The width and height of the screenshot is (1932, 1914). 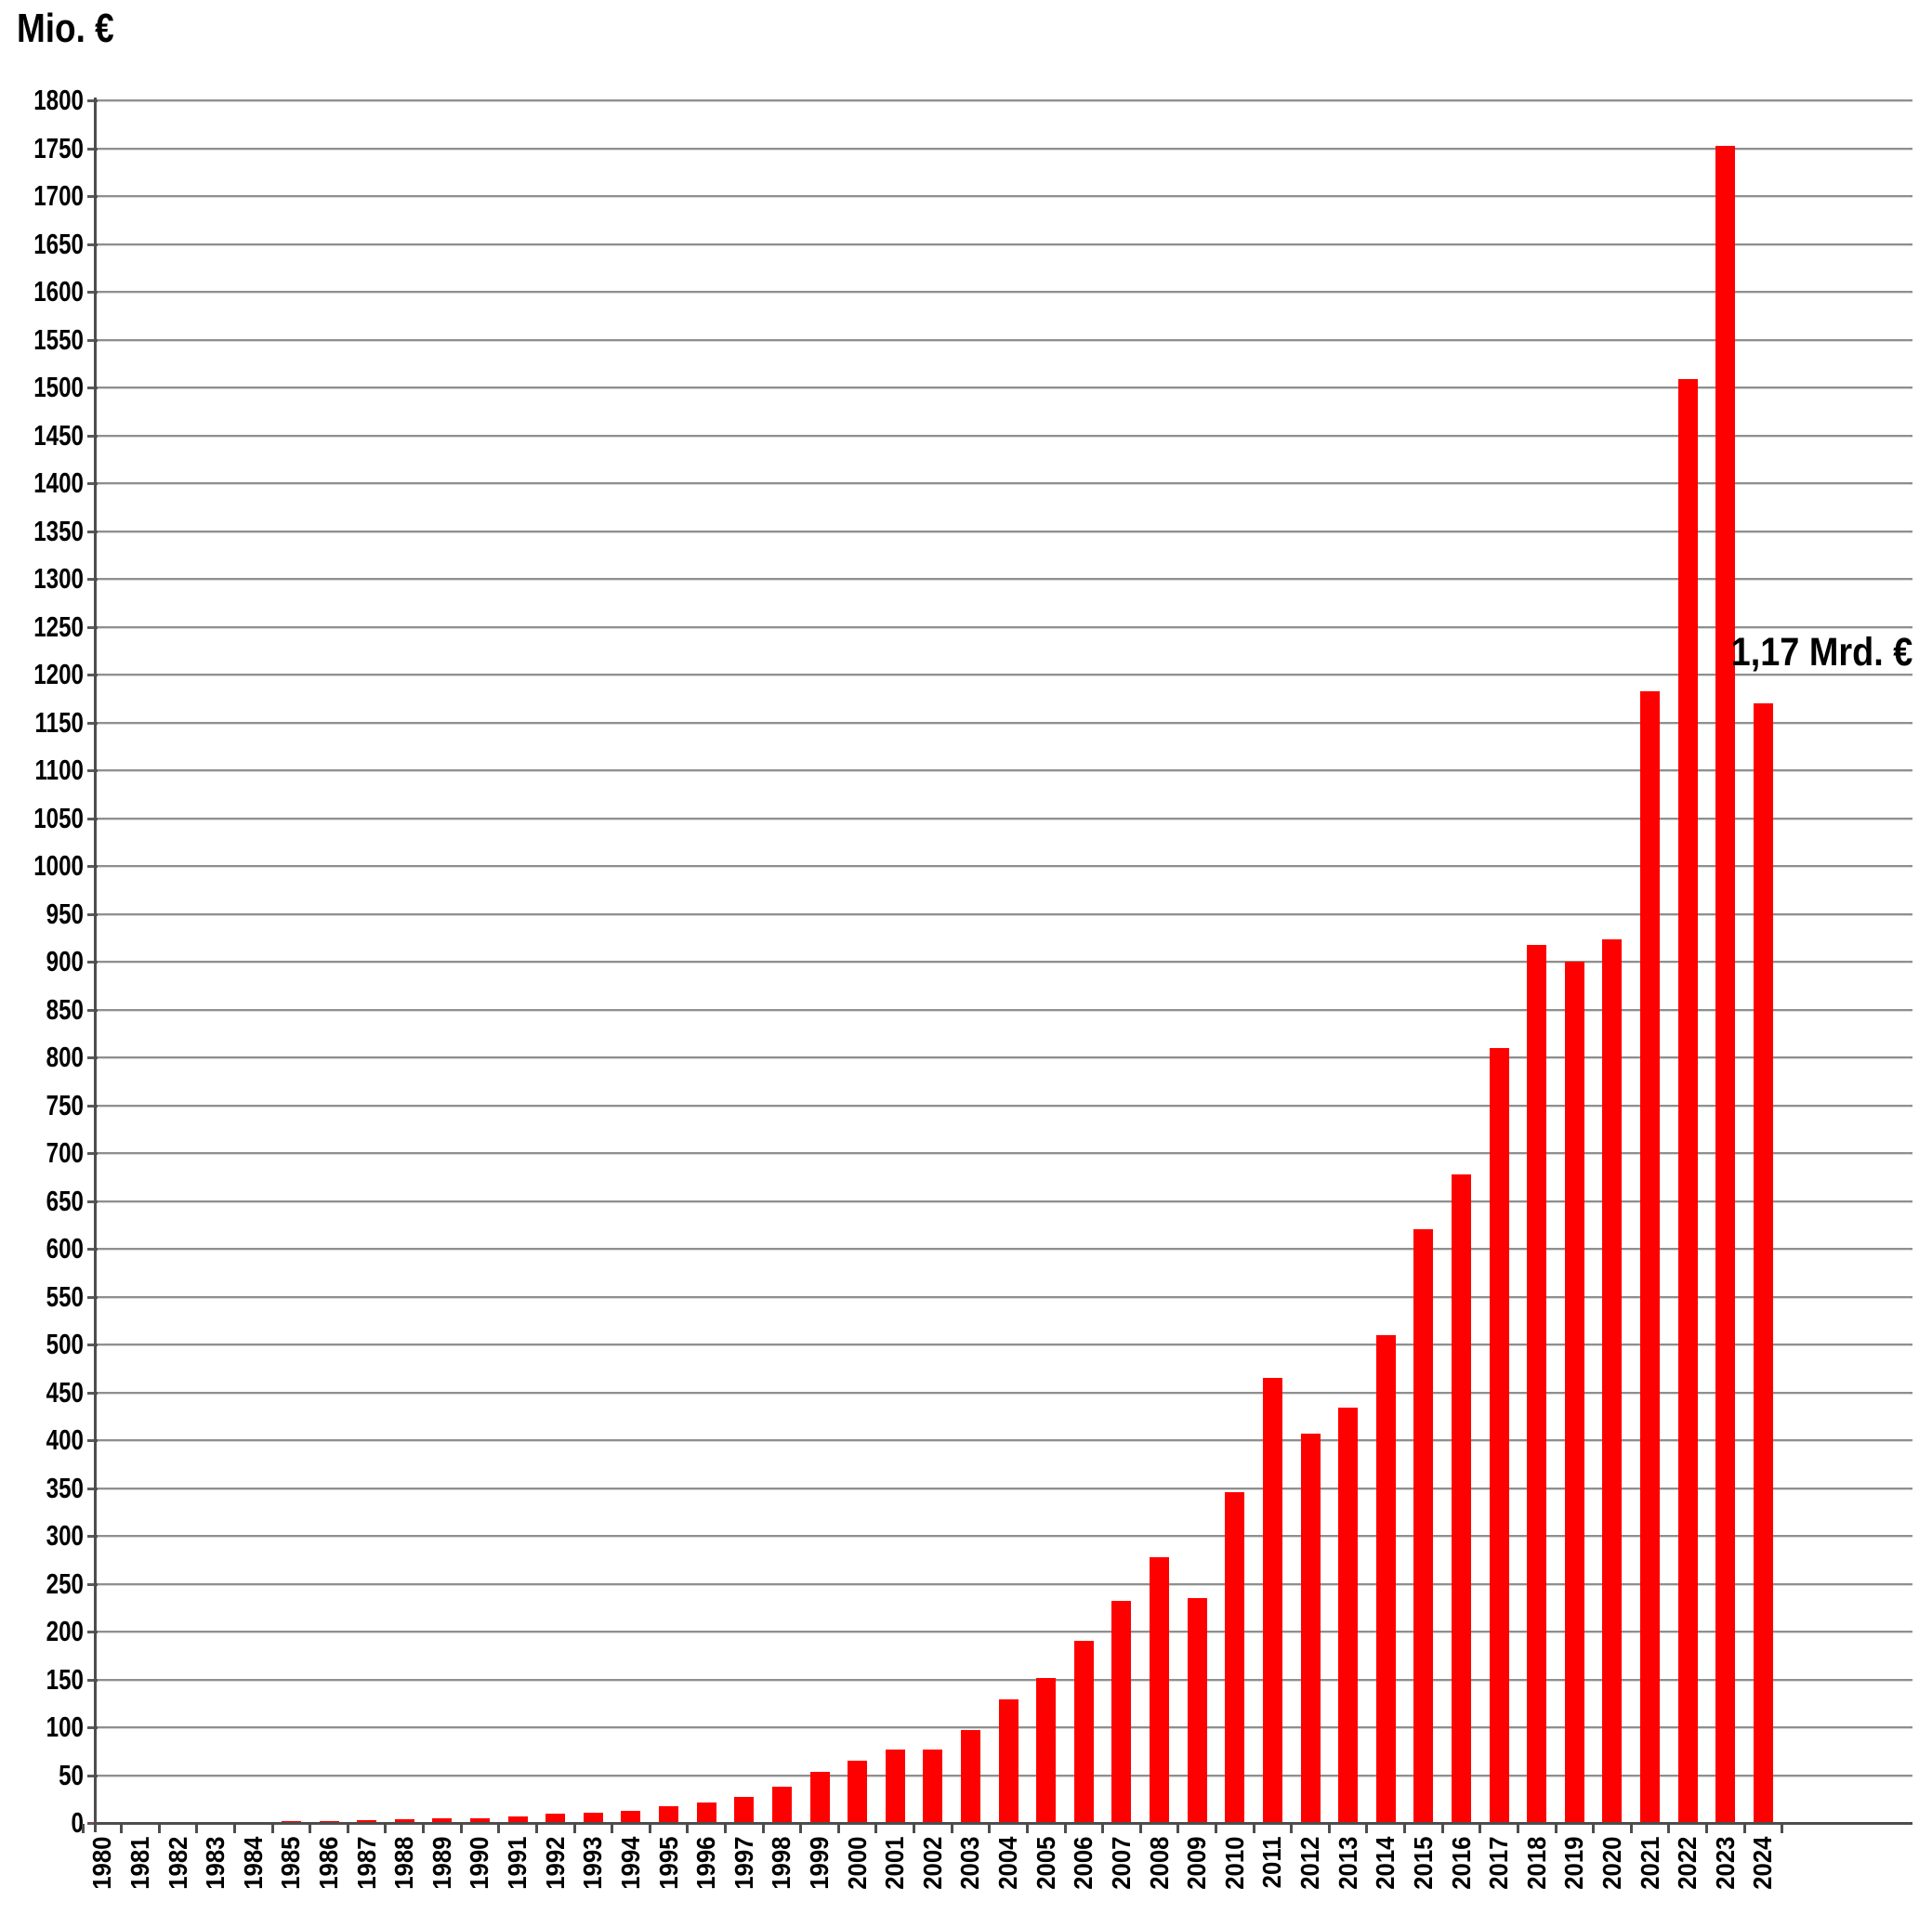 What do you see at coordinates (95, 965) in the screenshot?
I see `y-axis-line` at bounding box center [95, 965].